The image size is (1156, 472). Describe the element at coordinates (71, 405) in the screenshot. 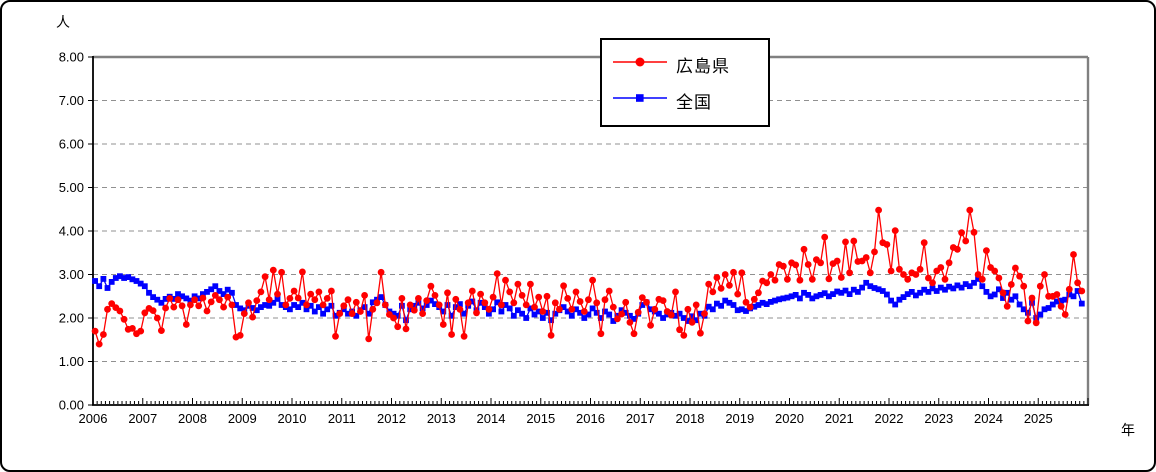

I see `svg-text: 0.00` at that location.